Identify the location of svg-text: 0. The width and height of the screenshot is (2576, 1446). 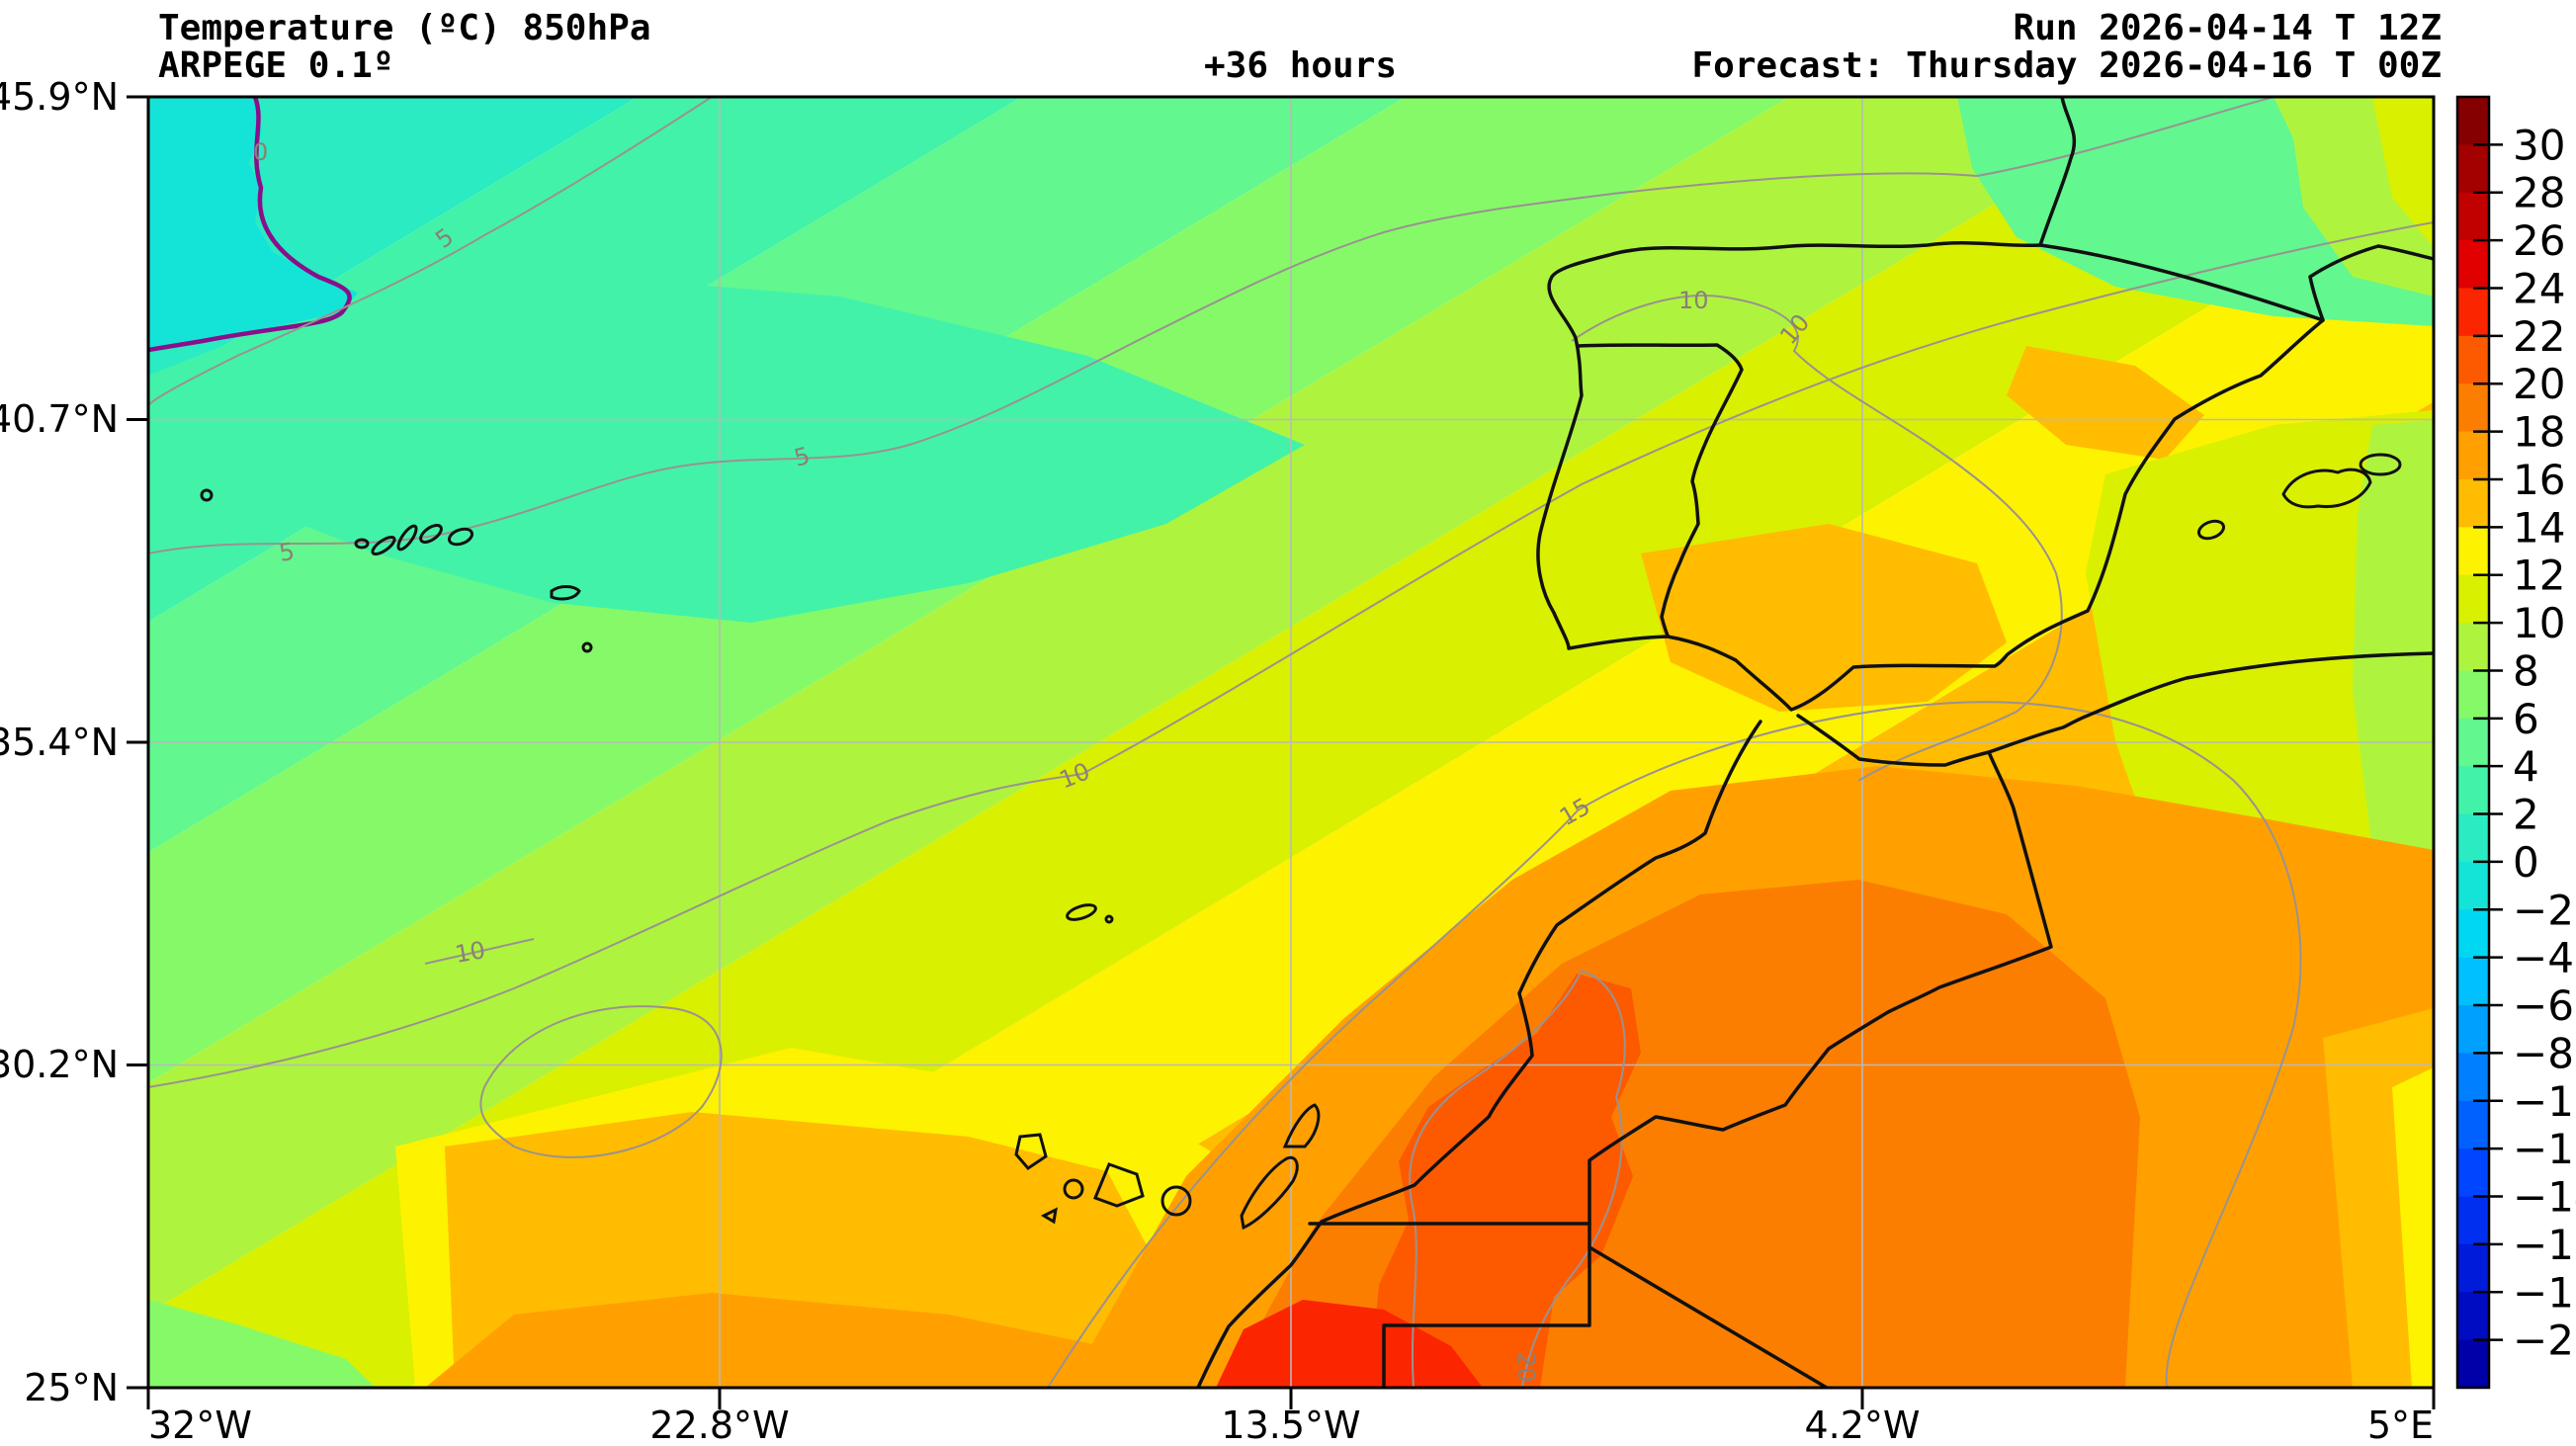
(260, 152).